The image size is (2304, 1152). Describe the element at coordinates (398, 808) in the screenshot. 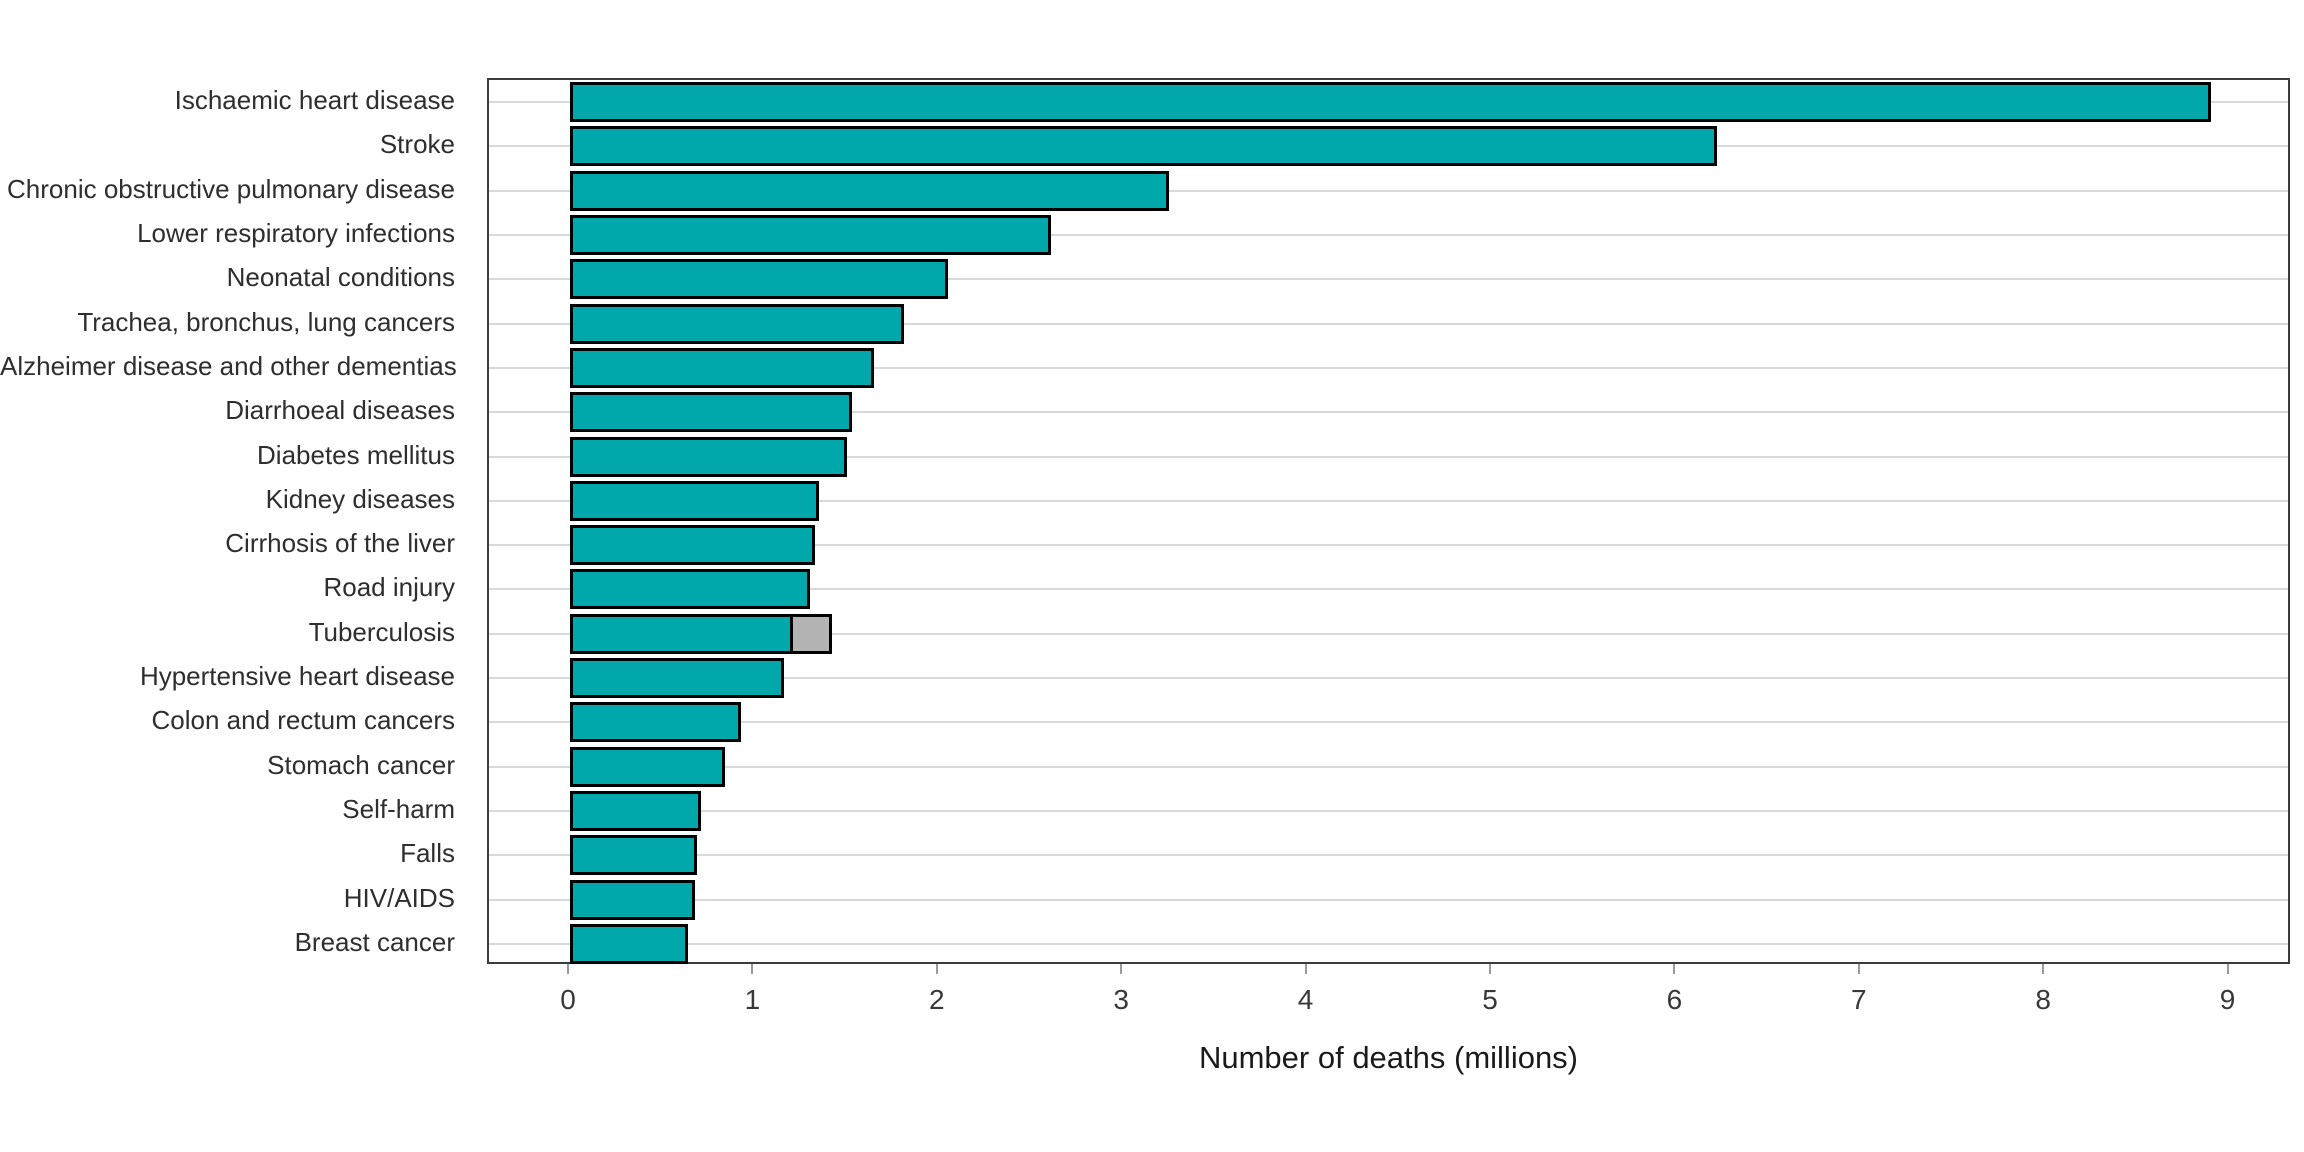

I see `category-label: Self-harm` at that location.